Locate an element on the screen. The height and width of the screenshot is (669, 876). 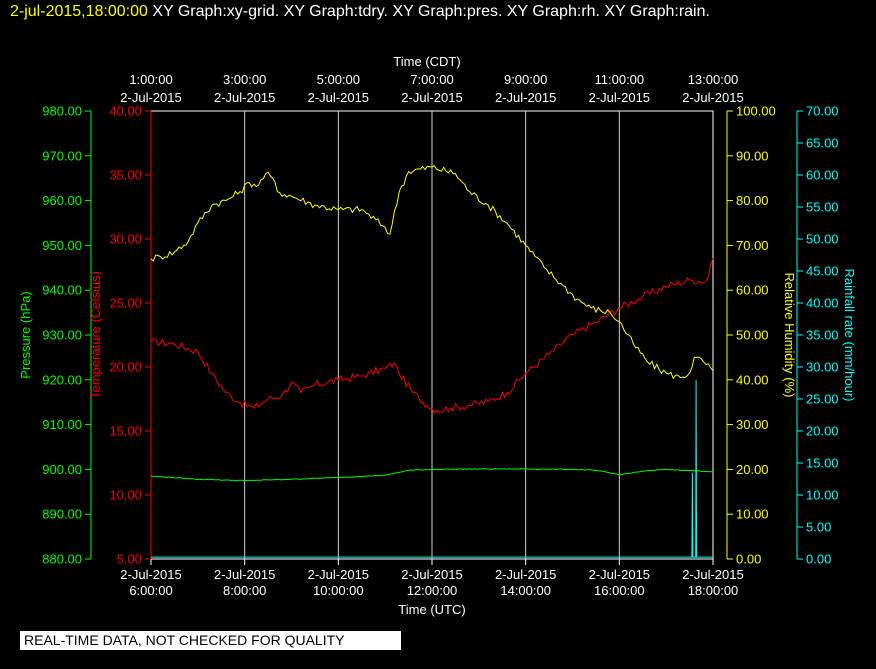
humidity-tick-label: 80.00 is located at coordinates (752, 200).